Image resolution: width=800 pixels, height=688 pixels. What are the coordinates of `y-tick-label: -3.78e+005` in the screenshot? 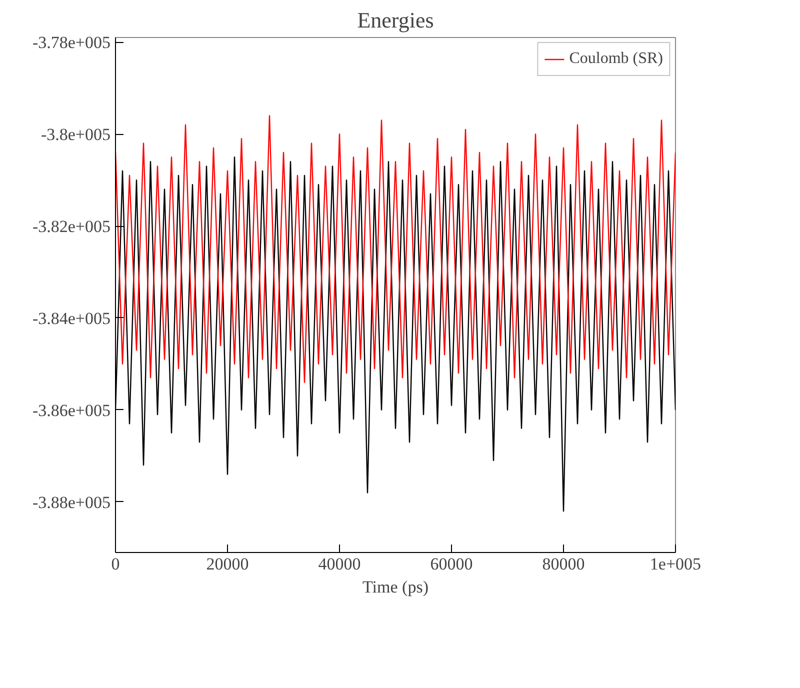 It's located at (71, 42).